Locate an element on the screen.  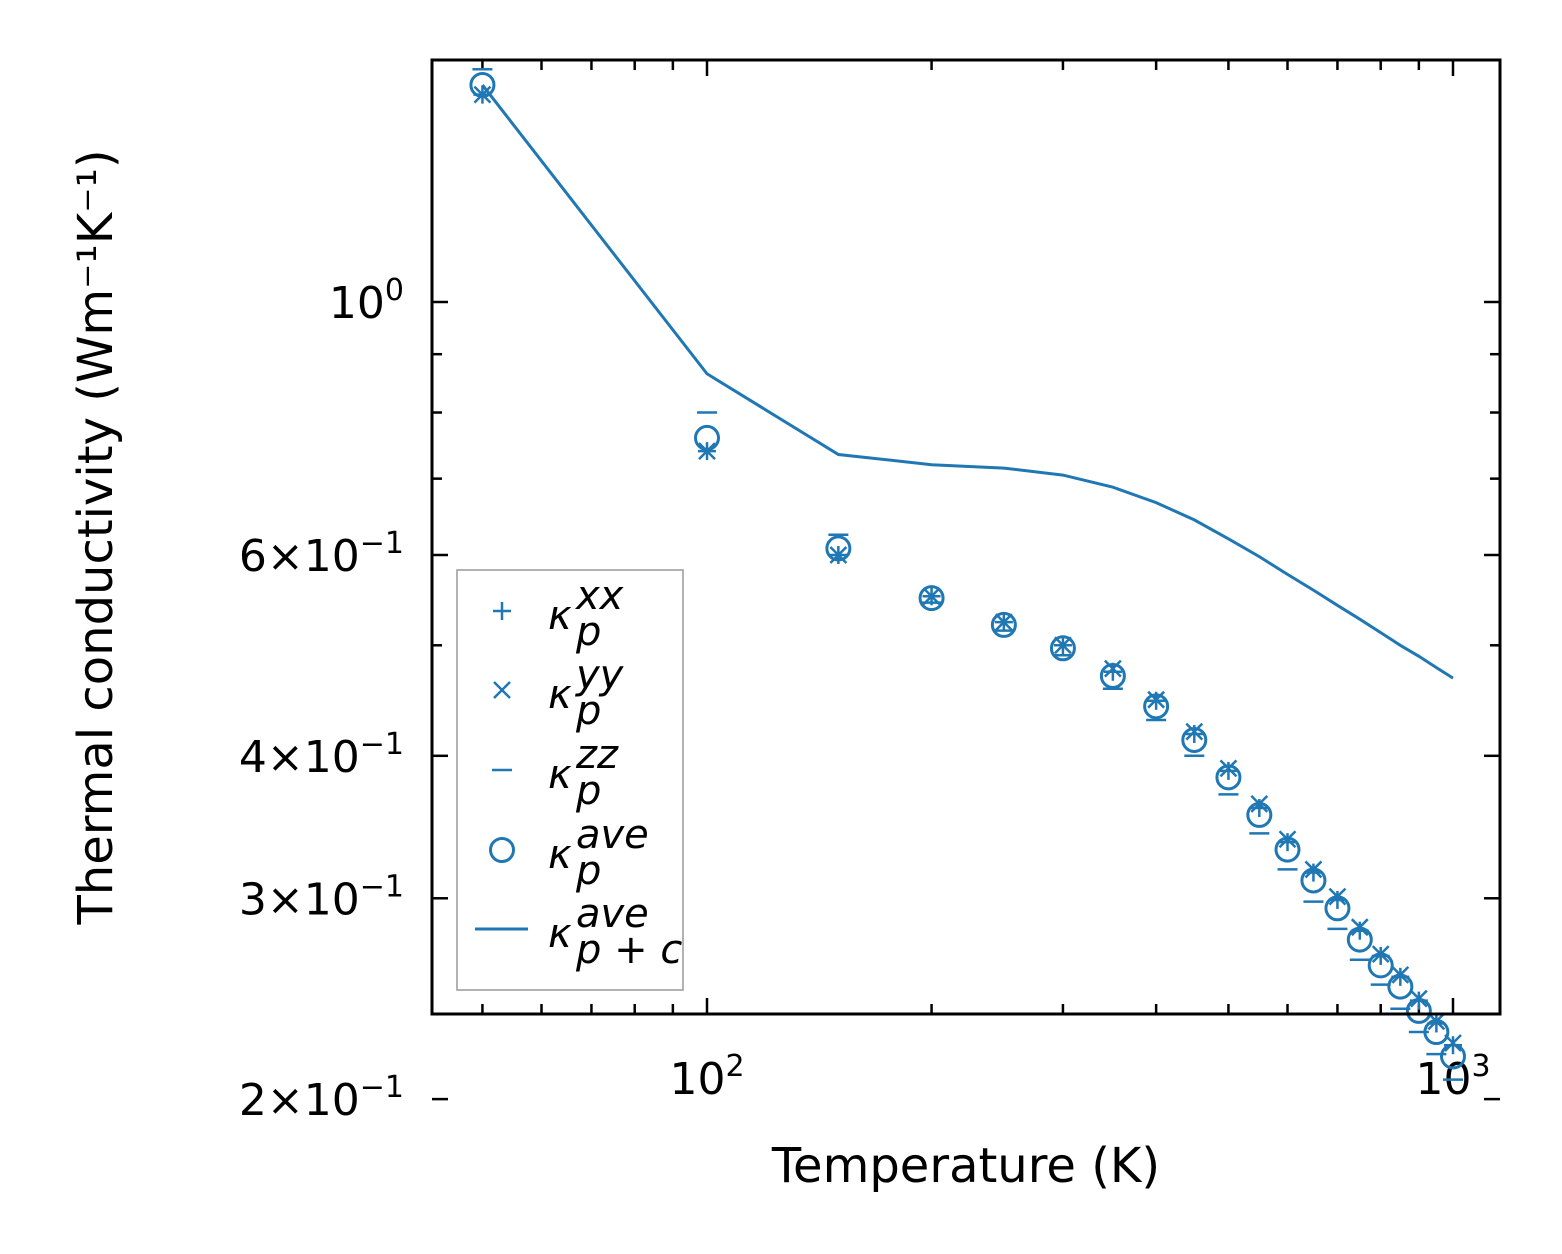
y-tick-label: 100 is located at coordinates (366, 301).